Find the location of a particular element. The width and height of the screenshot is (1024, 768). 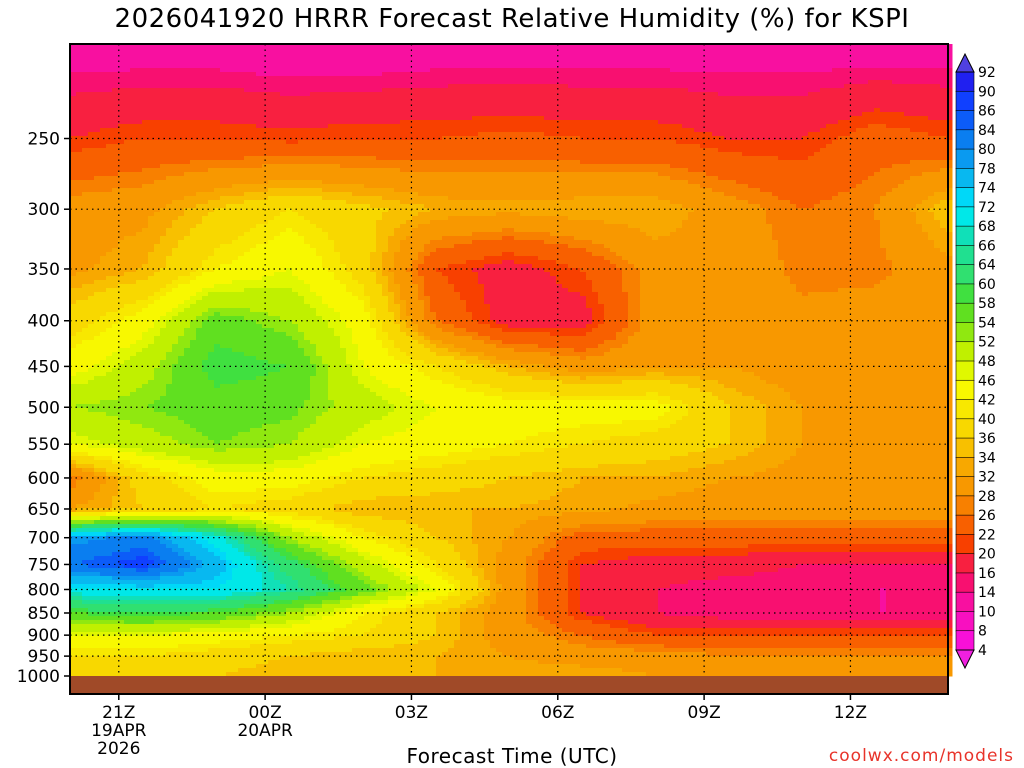

colorbar-label: 90 is located at coordinates (987, 92).